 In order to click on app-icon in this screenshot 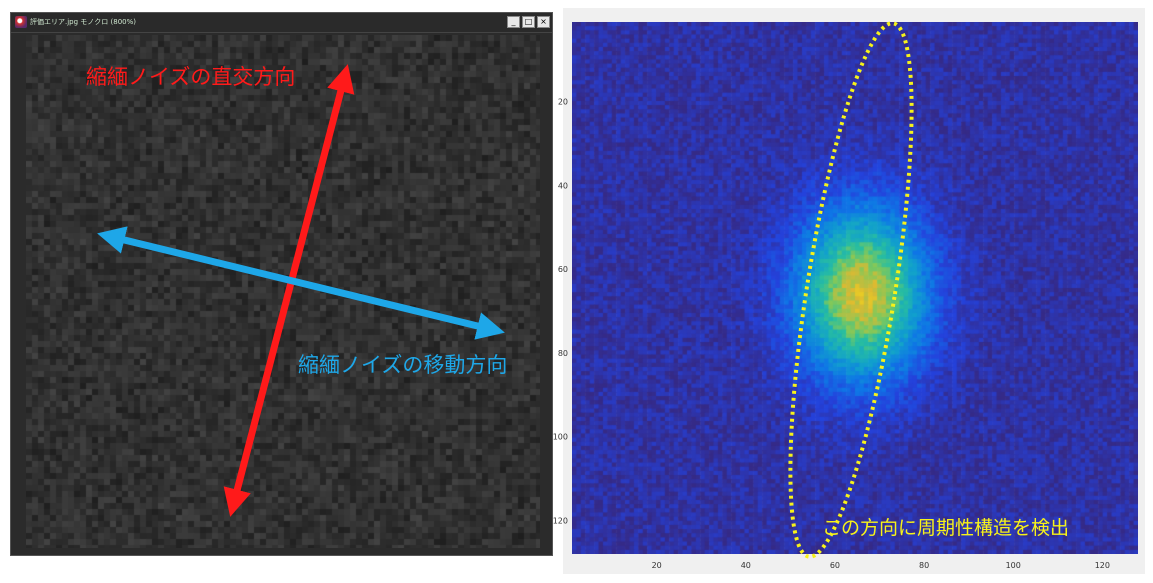, I will do `click(21, 22)`.